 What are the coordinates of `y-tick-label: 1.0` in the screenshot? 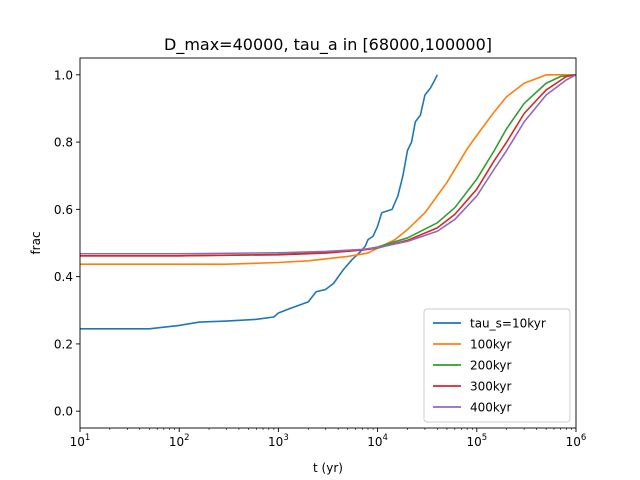 It's located at (63, 75).